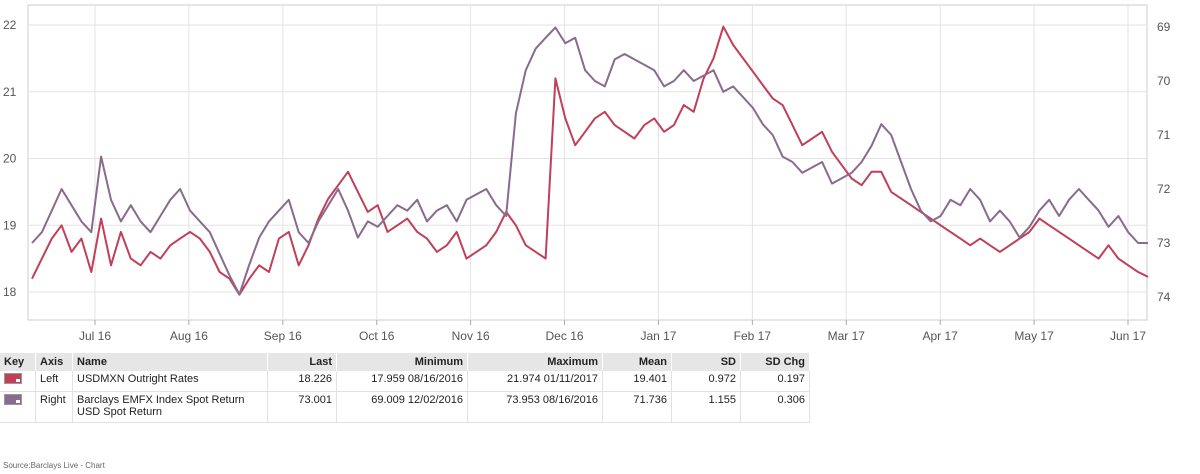  What do you see at coordinates (941, 336) in the screenshot?
I see `x-tick-label: Apr 17` at bounding box center [941, 336].